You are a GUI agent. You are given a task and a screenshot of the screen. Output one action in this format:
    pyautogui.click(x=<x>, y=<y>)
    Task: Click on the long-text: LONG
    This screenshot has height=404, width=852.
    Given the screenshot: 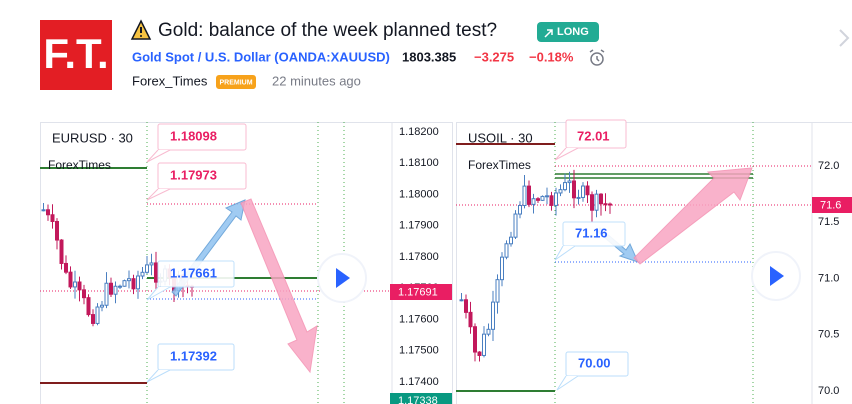 What is the action you would take?
    pyautogui.click(x=573, y=32)
    